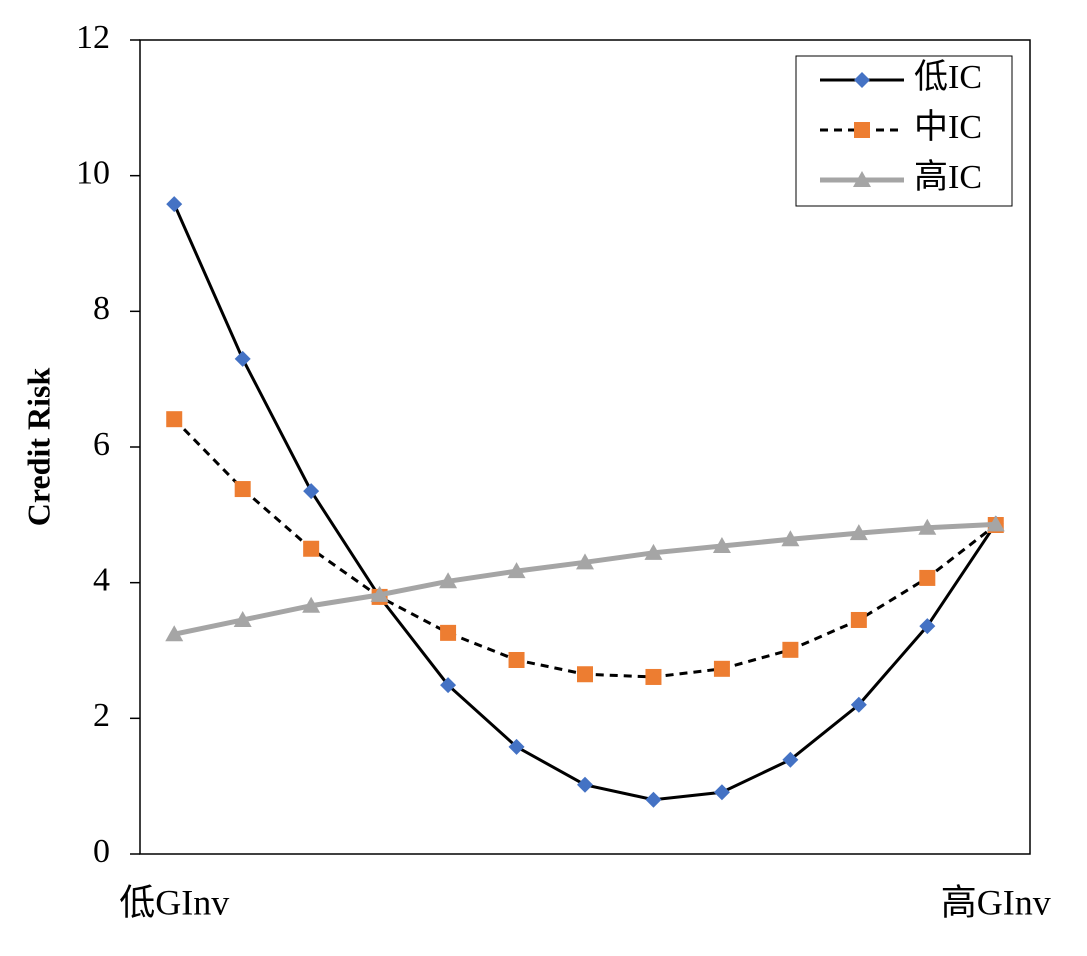  What do you see at coordinates (101, 579) in the screenshot?
I see `y-tick-label: 4` at bounding box center [101, 579].